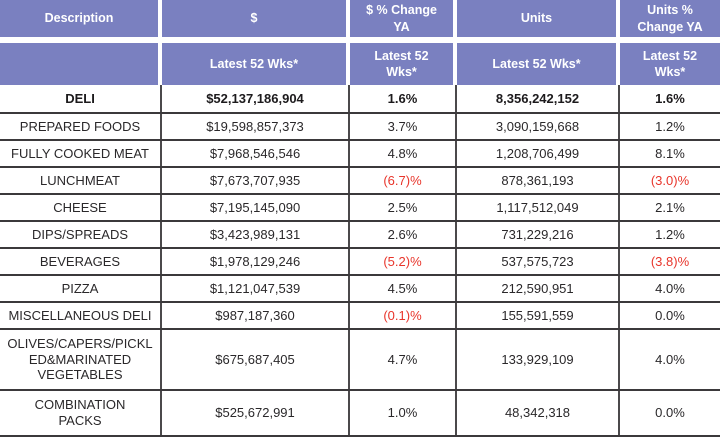 This screenshot has height=437, width=720. What do you see at coordinates (401, 180) in the screenshot?
I see `dollar-change-cell: (6.7)%` at bounding box center [401, 180].